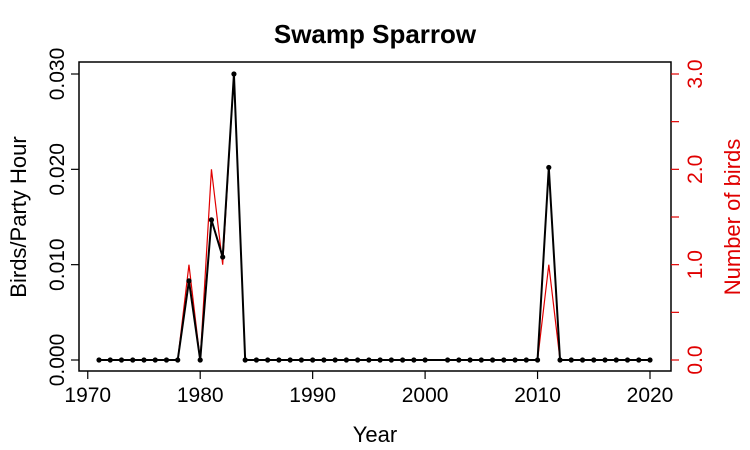 The image size is (750, 450). I want to click on y-tick-label: 0.030, so click(57, 74).